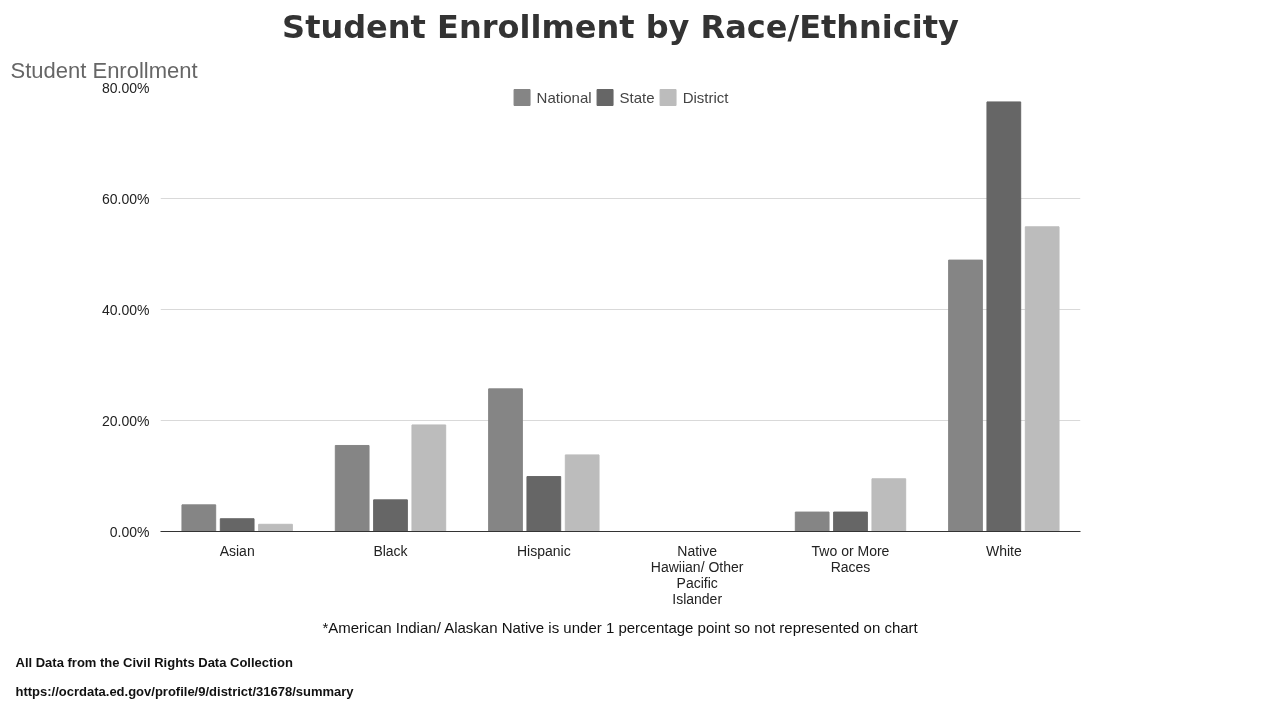 This screenshot has height=721, width=1286. What do you see at coordinates (126, 198) in the screenshot?
I see `y-tick-label: 60.00%` at bounding box center [126, 198].